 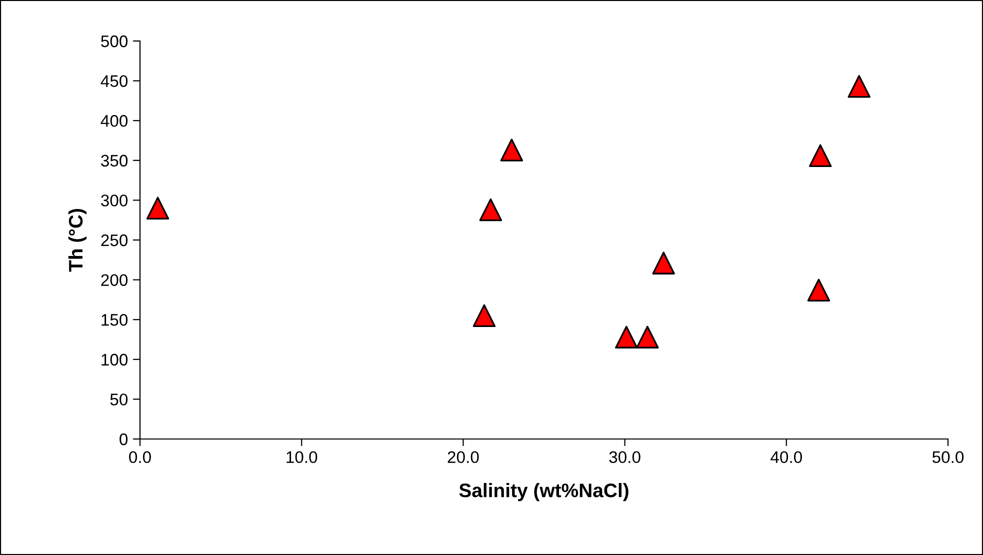 I want to click on y-tick-label: 250, so click(x=114, y=240).